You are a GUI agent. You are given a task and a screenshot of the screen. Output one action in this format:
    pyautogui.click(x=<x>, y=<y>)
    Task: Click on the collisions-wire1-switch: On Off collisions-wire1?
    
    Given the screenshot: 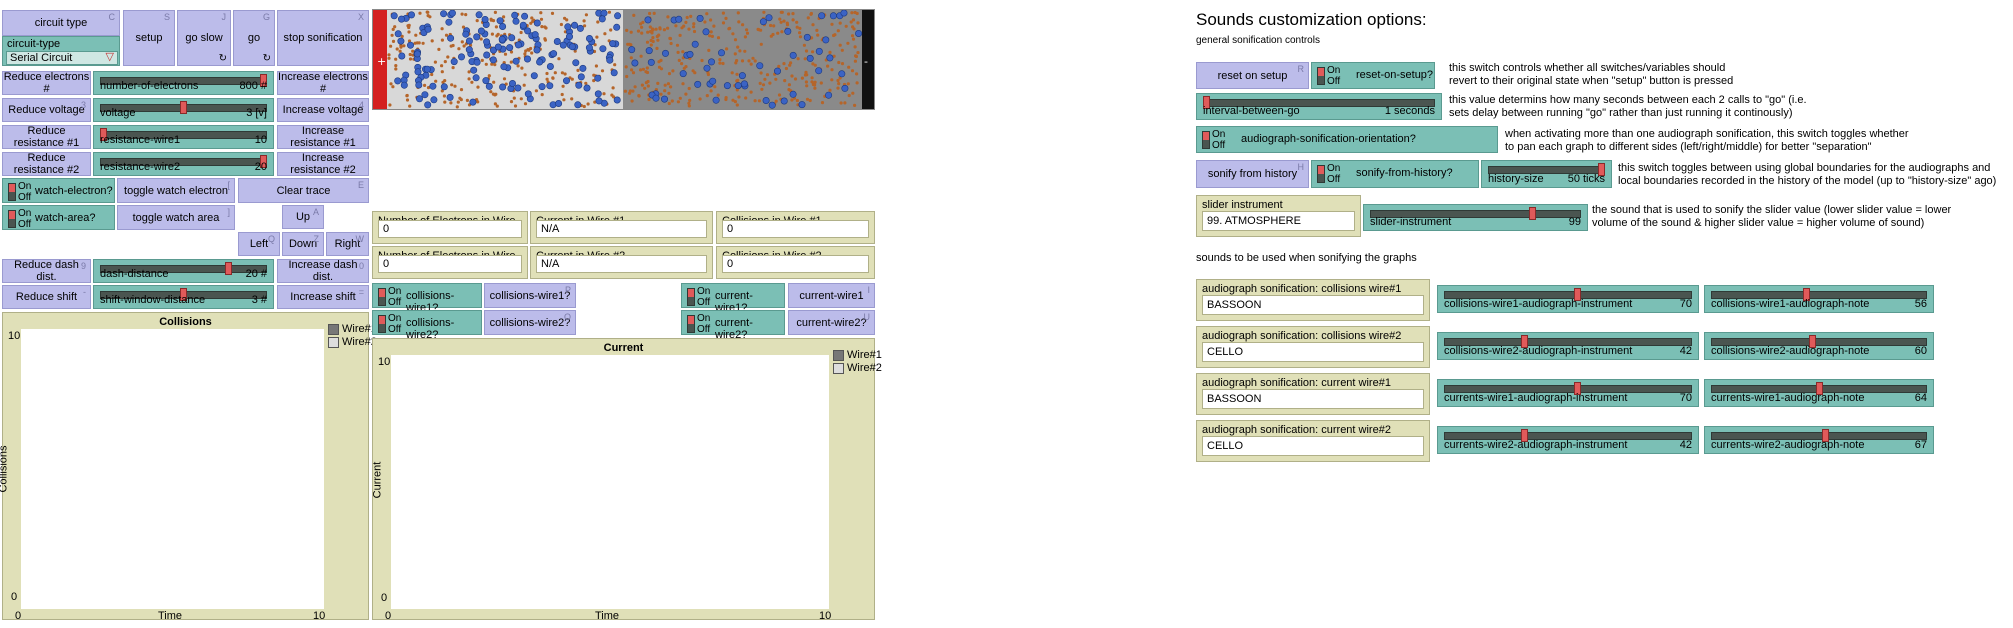 What is the action you would take?
    pyautogui.click(x=427, y=298)
    